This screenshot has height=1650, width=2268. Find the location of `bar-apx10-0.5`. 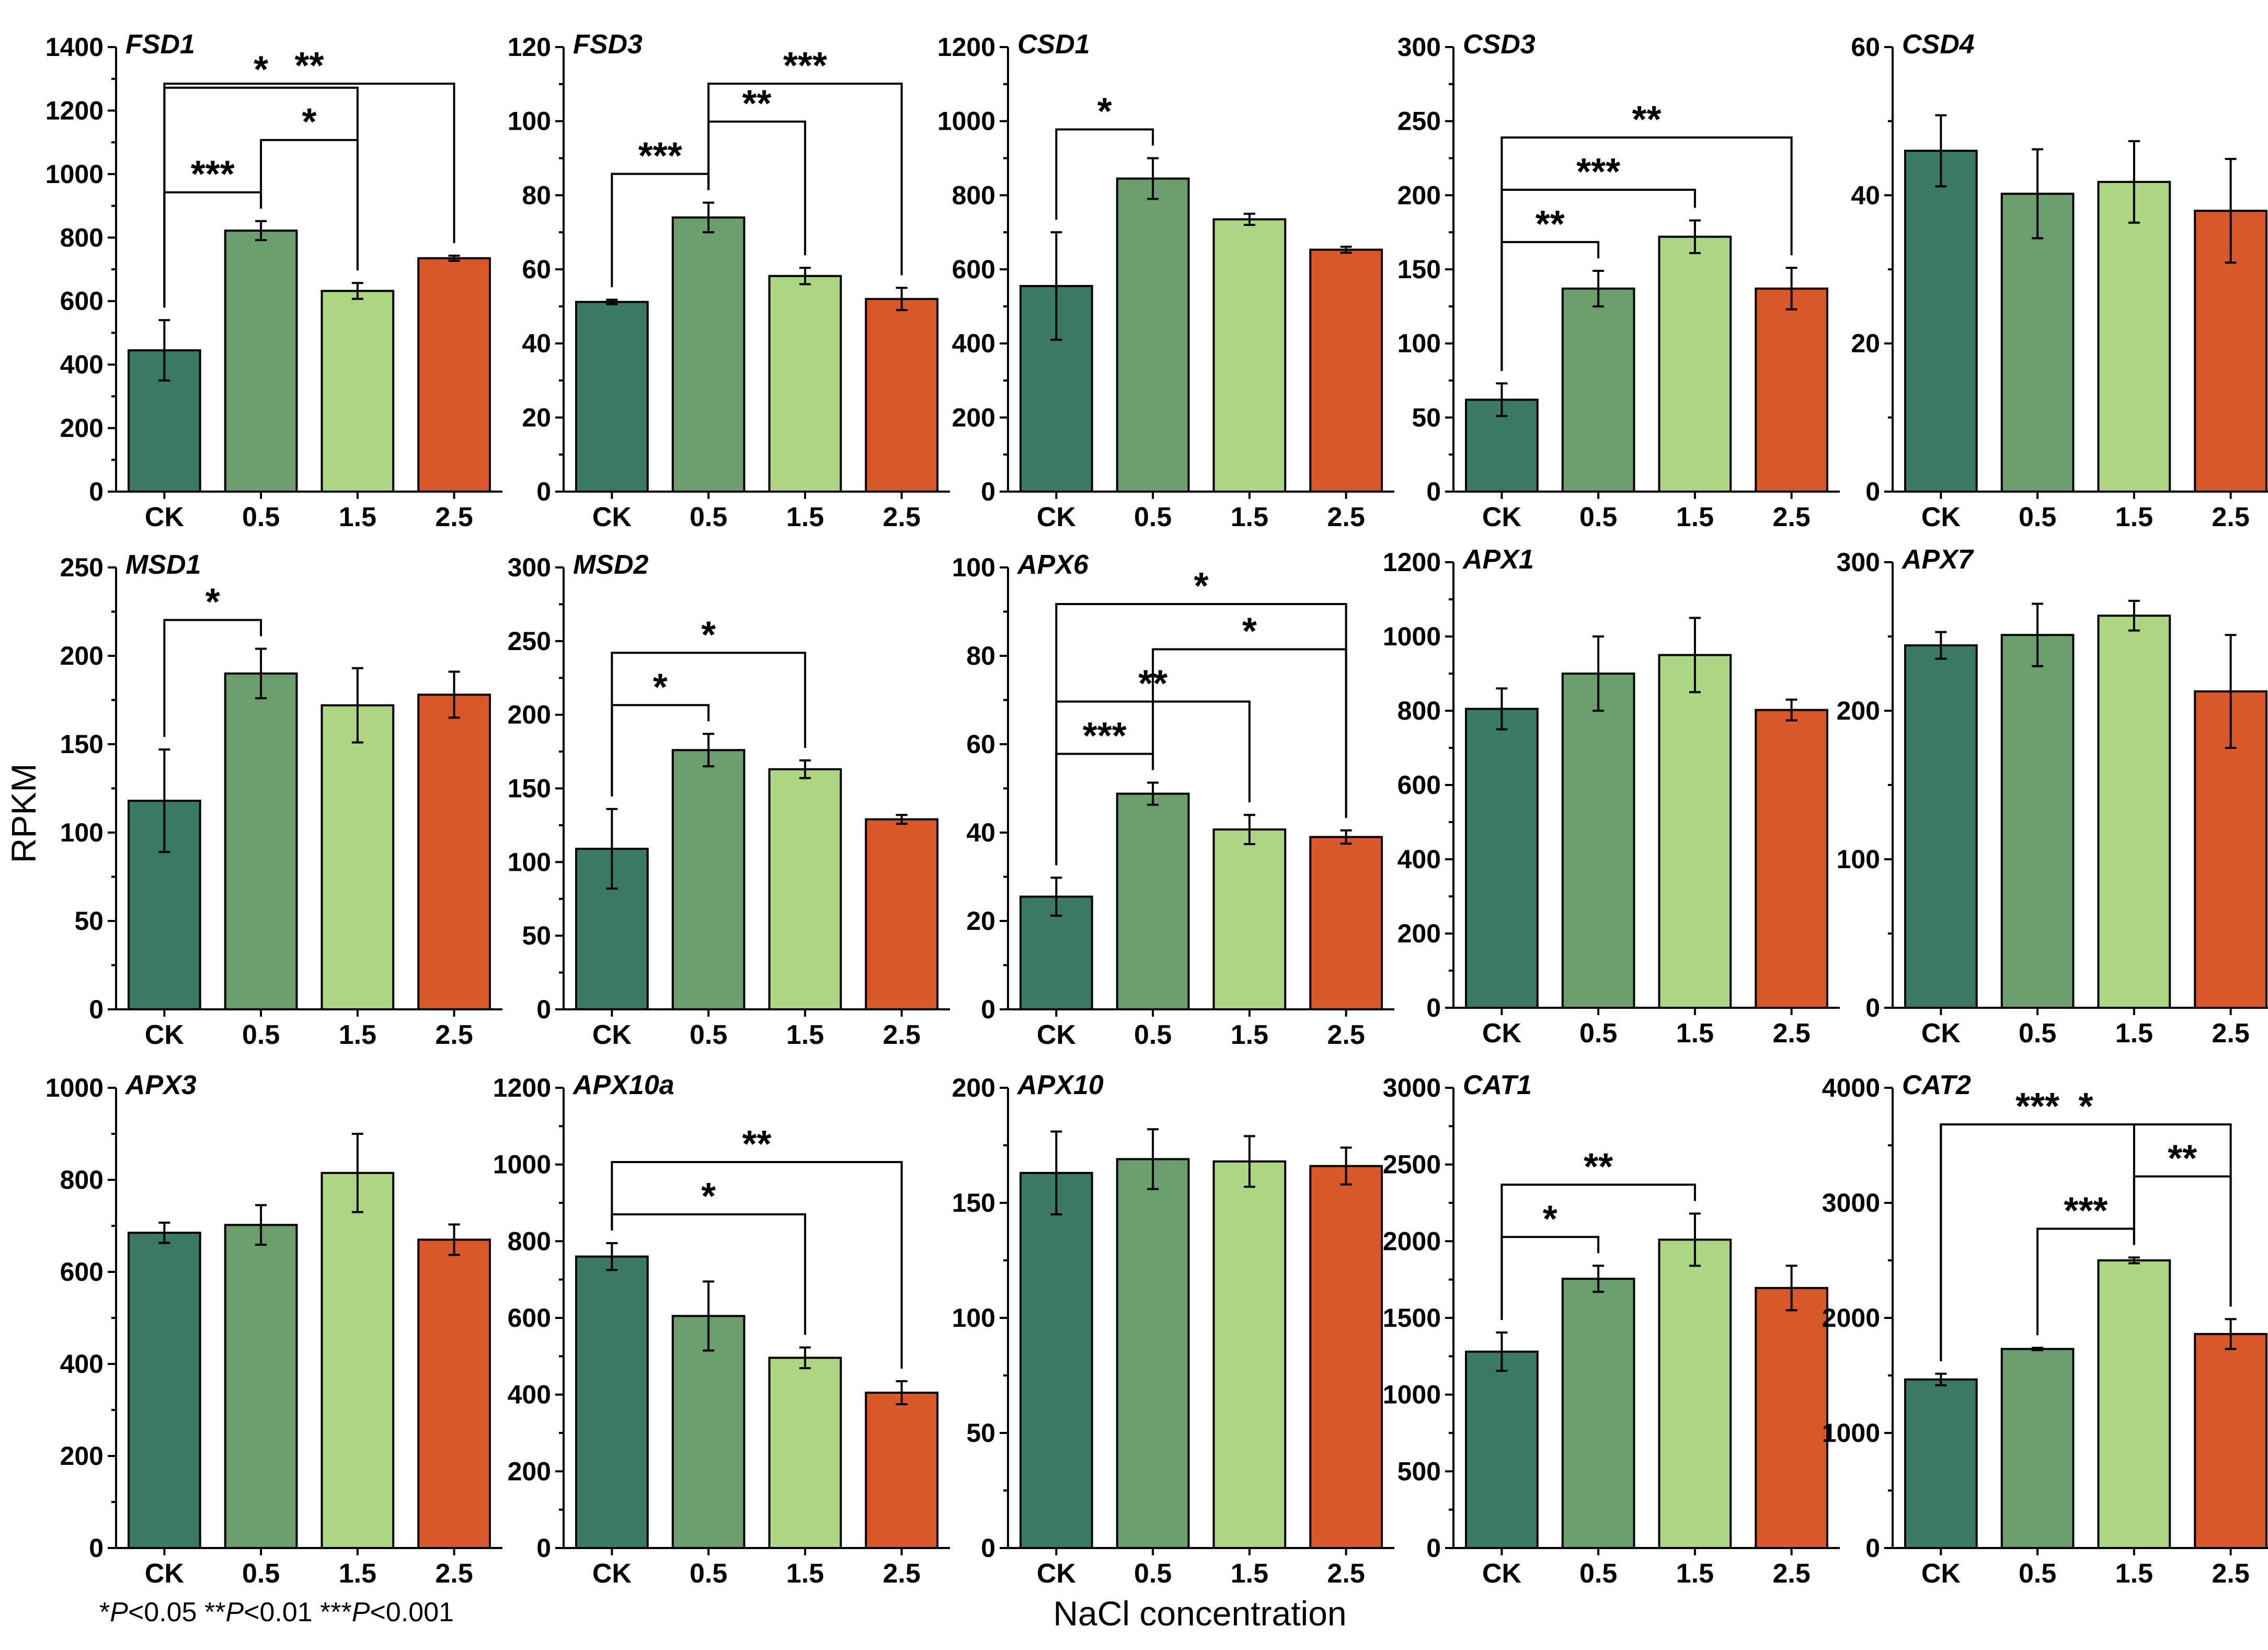

bar-apx10-0.5 is located at coordinates (1153, 1354).